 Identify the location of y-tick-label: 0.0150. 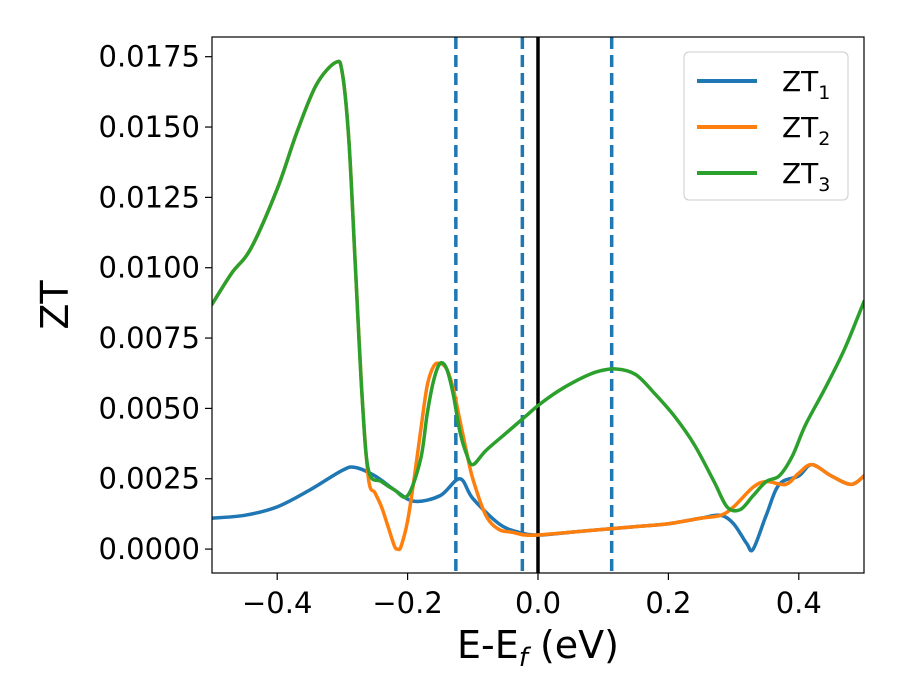
(149, 127).